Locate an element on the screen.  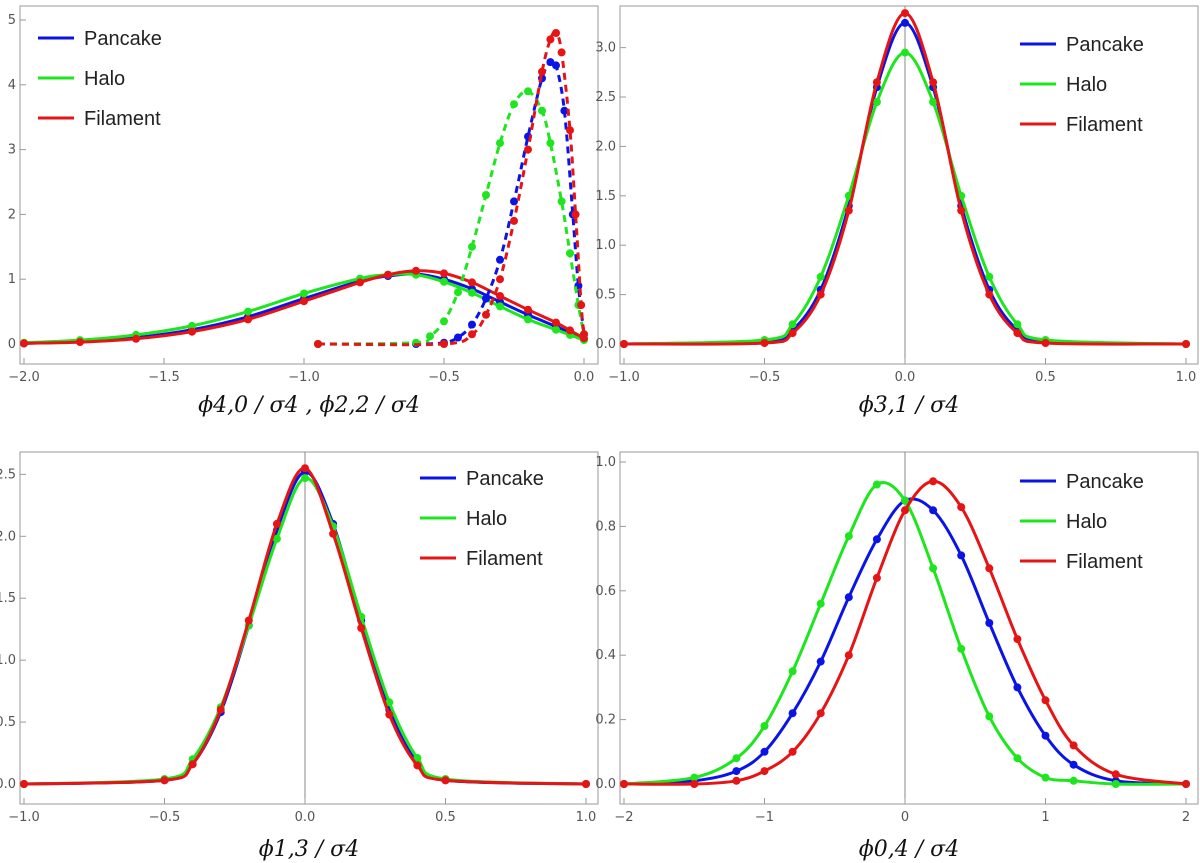
x-tick-label: −2 is located at coordinates (623, 817).